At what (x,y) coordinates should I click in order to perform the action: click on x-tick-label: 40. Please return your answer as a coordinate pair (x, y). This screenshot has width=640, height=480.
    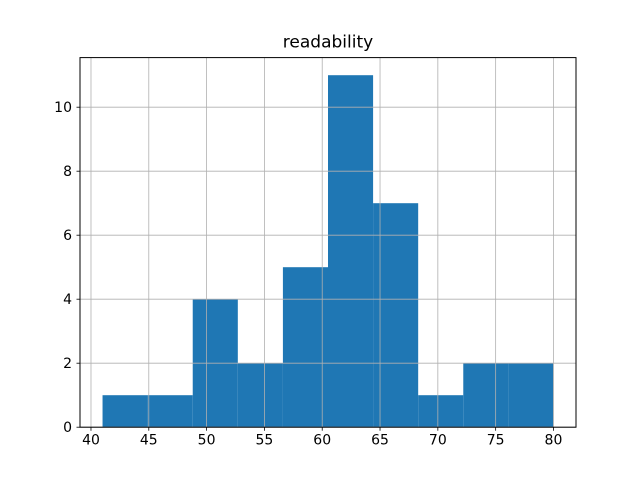
    Looking at the image, I should click on (91, 441).